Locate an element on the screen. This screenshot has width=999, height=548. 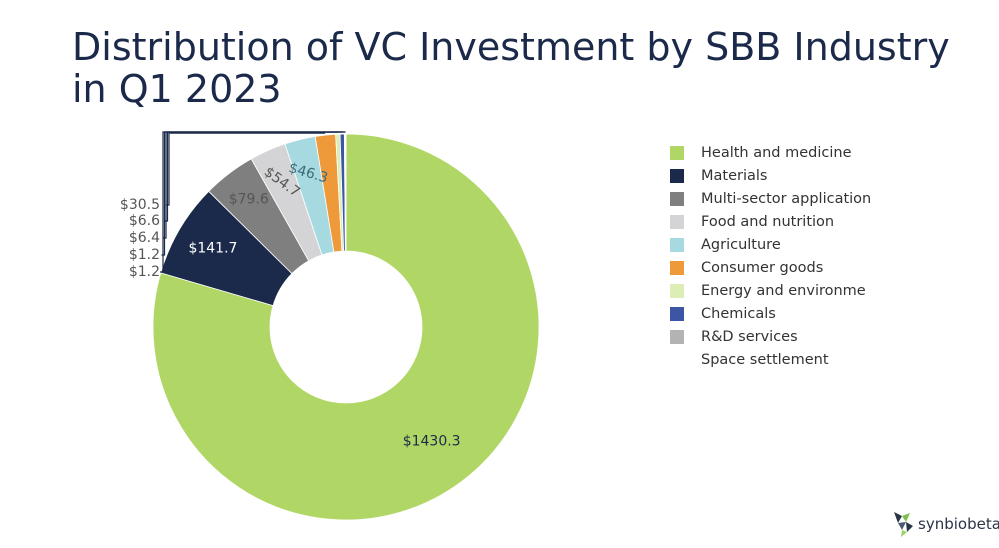
slice-label-energy-and-environme: $6.6 is located at coordinates (144, 221).